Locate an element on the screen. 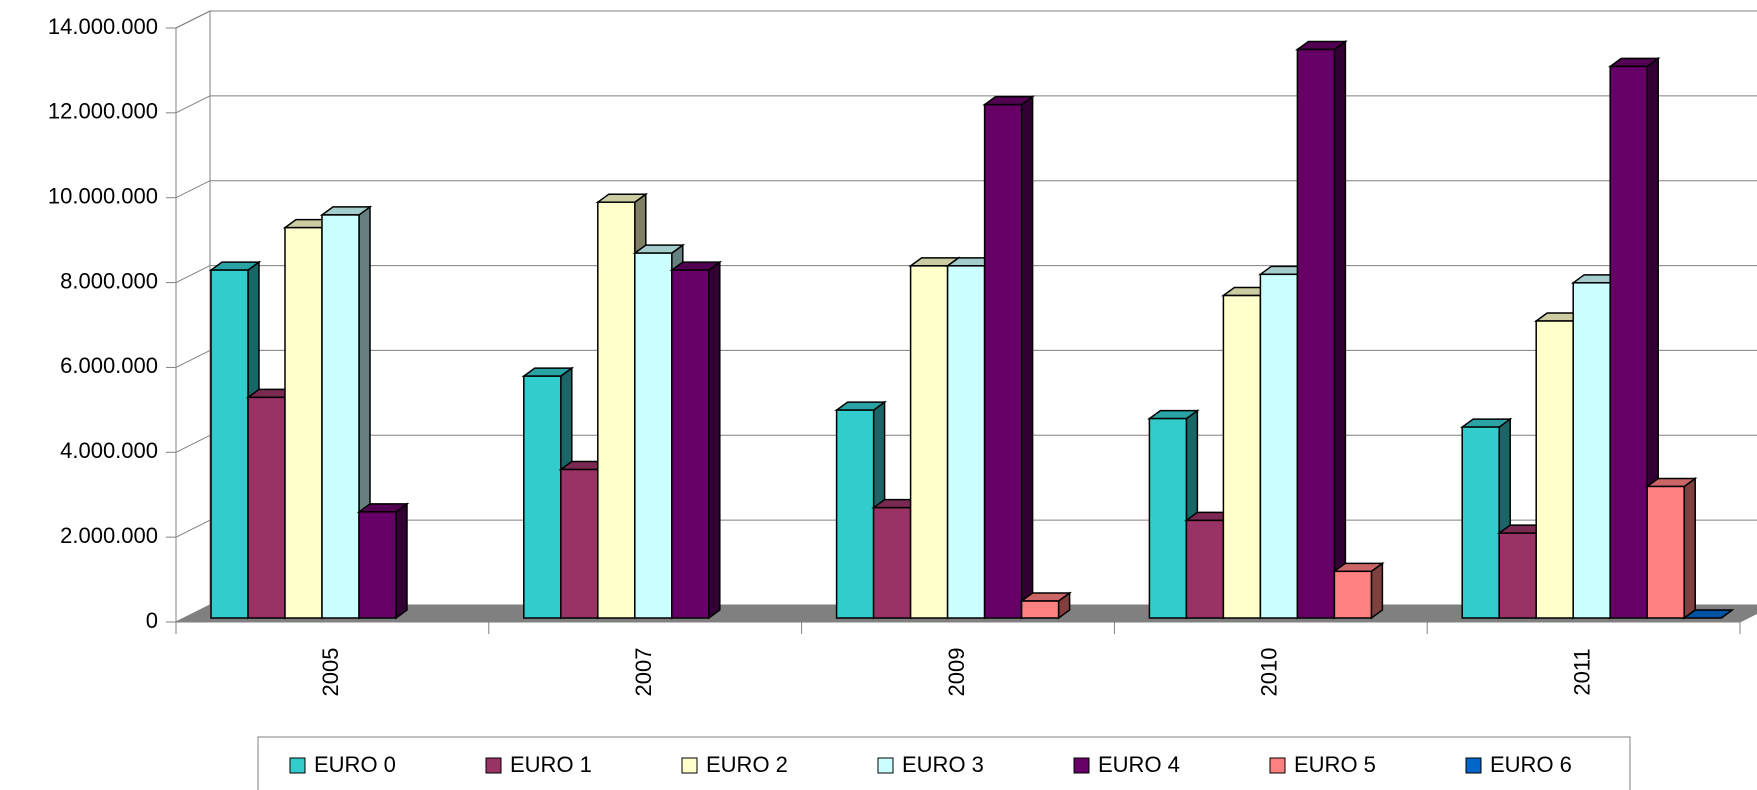 This screenshot has width=1757, height=790. side-wall is located at coordinates (193, 316).